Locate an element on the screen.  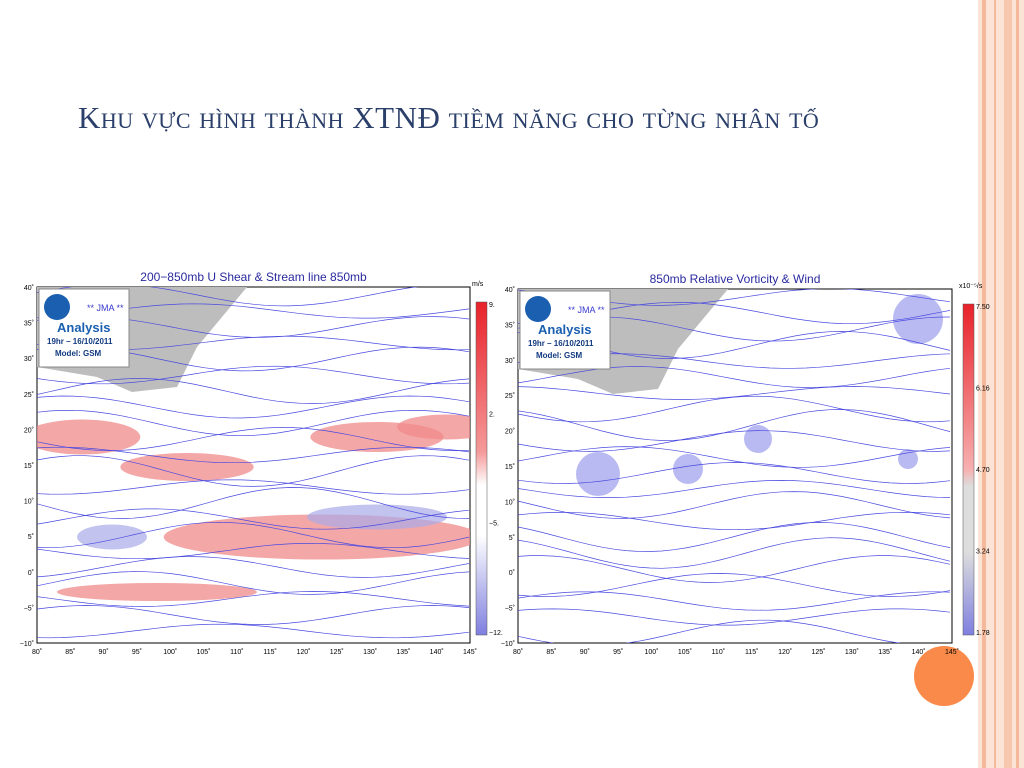
lon-tick-label: 85˚ is located at coordinates (551, 652).